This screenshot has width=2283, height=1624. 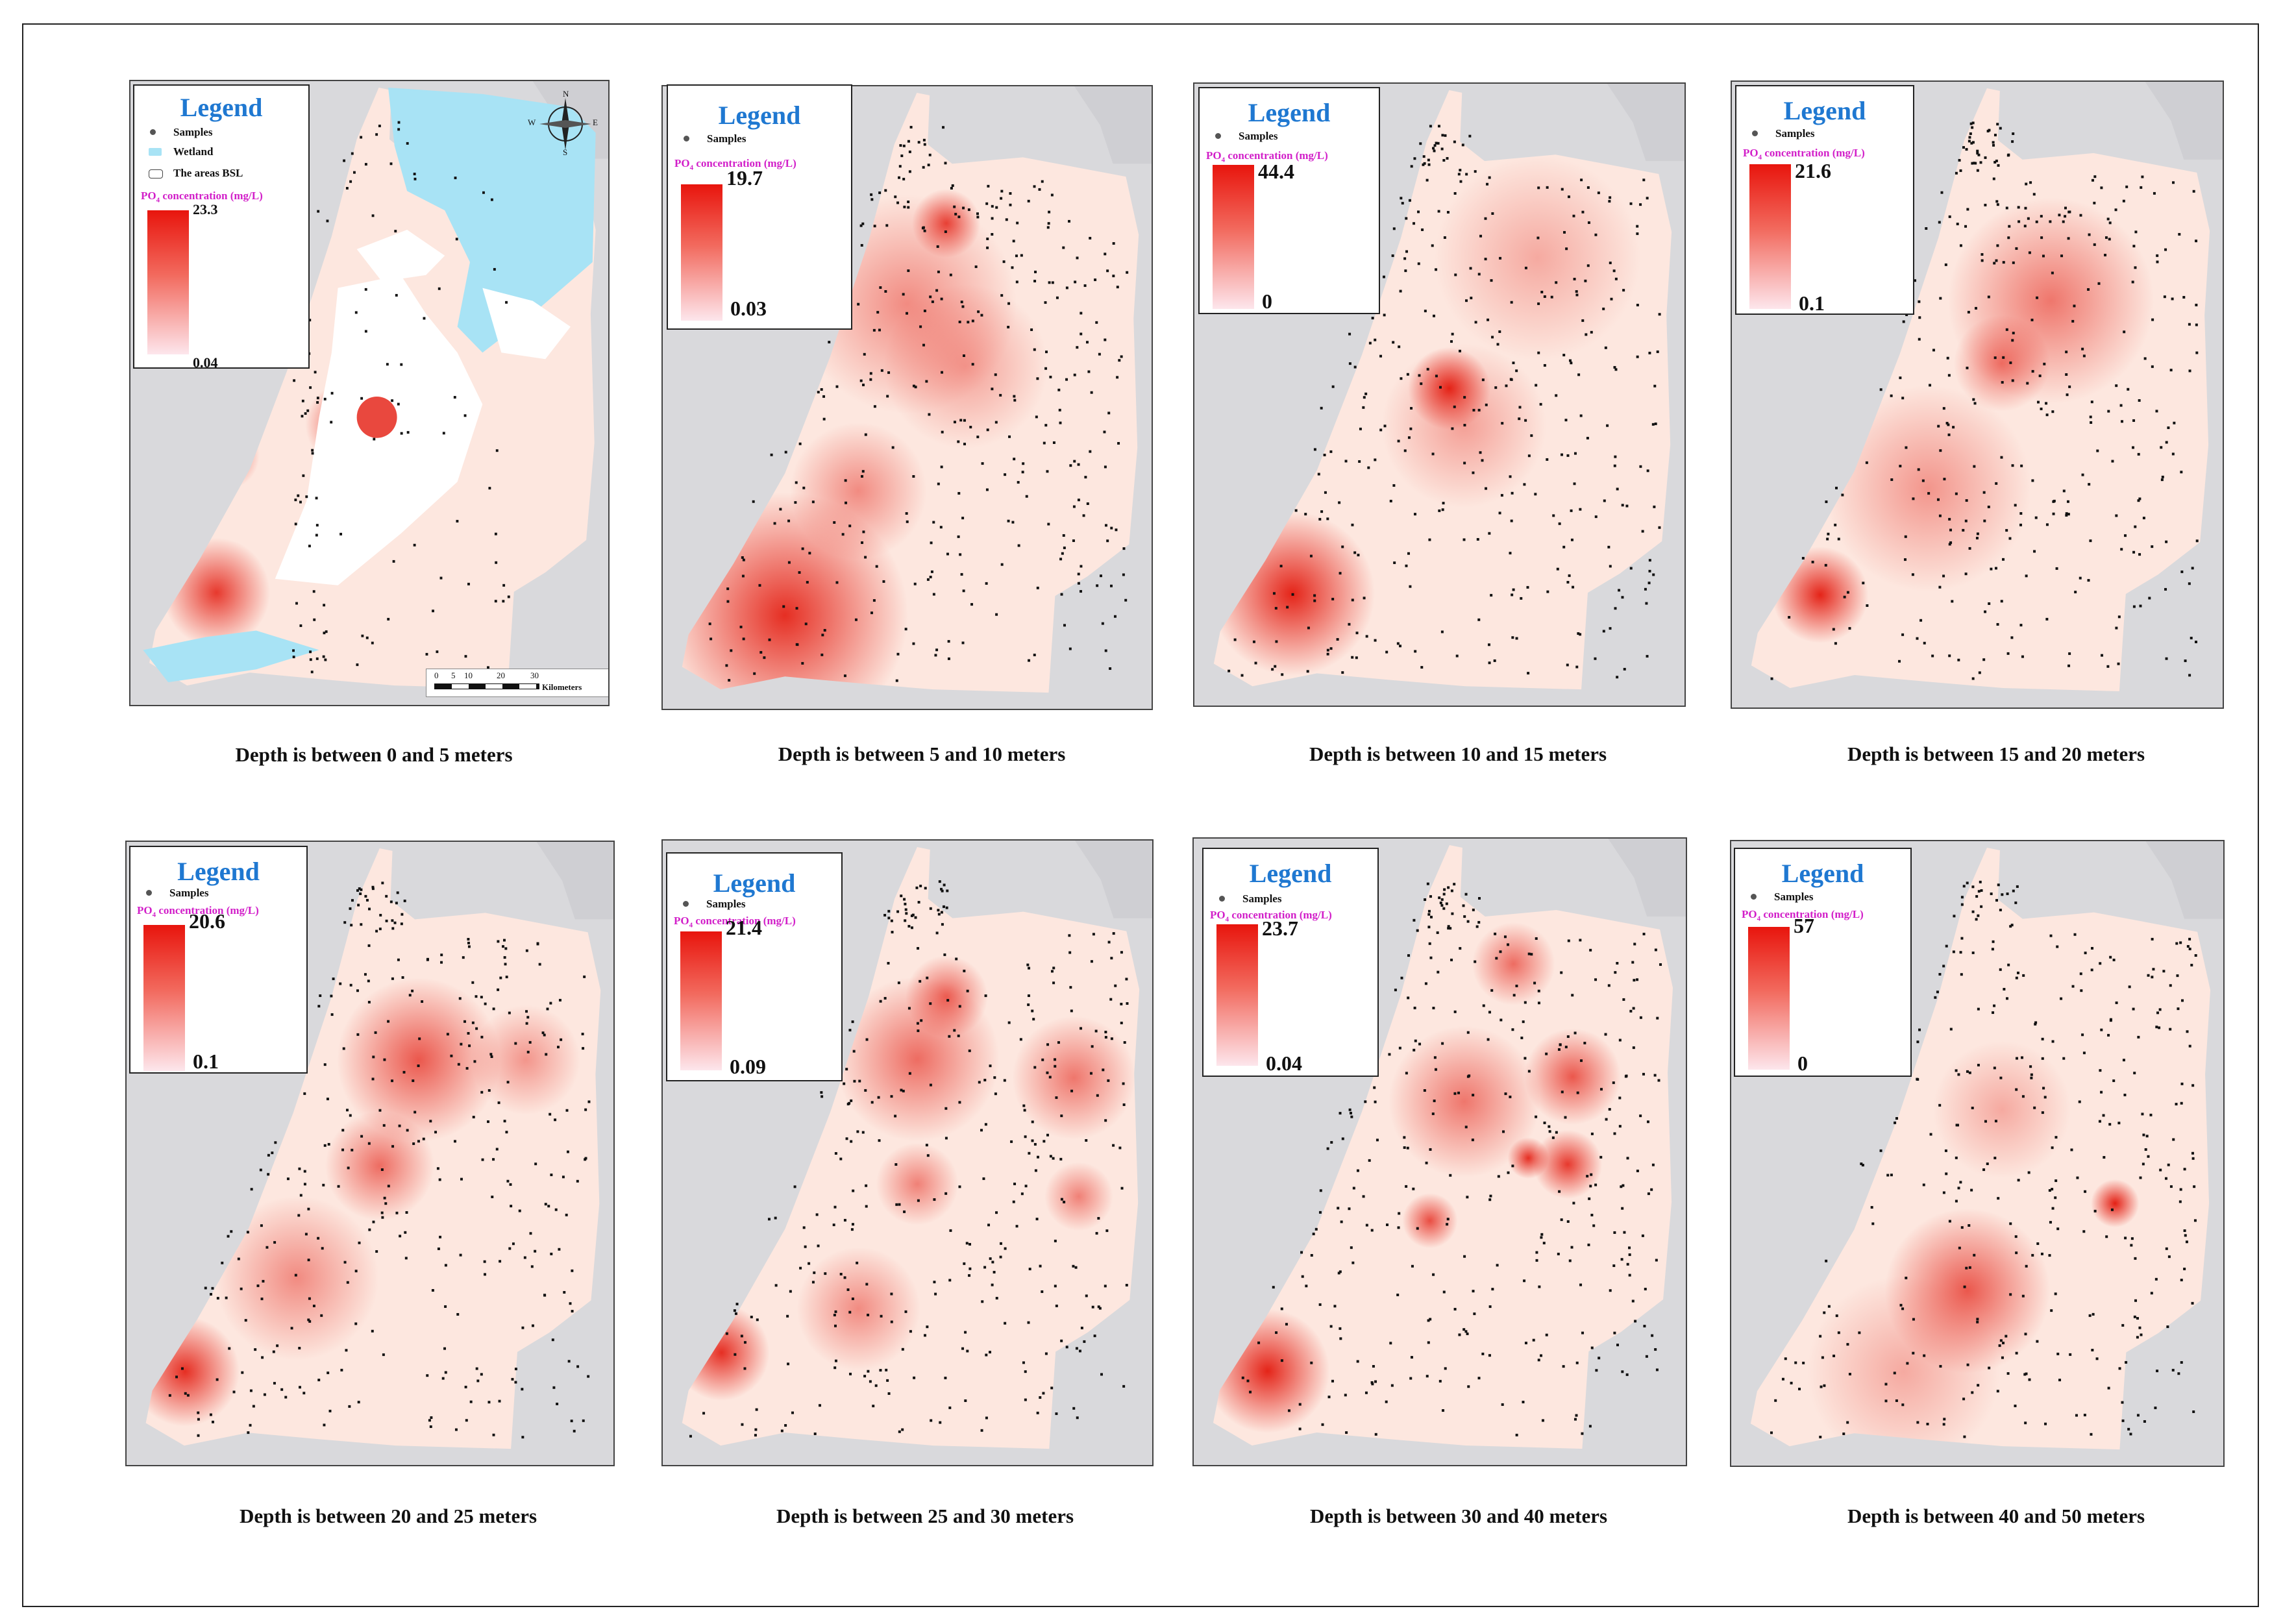 What do you see at coordinates (155, 152) in the screenshot?
I see `wetland-symbol-icon` at bounding box center [155, 152].